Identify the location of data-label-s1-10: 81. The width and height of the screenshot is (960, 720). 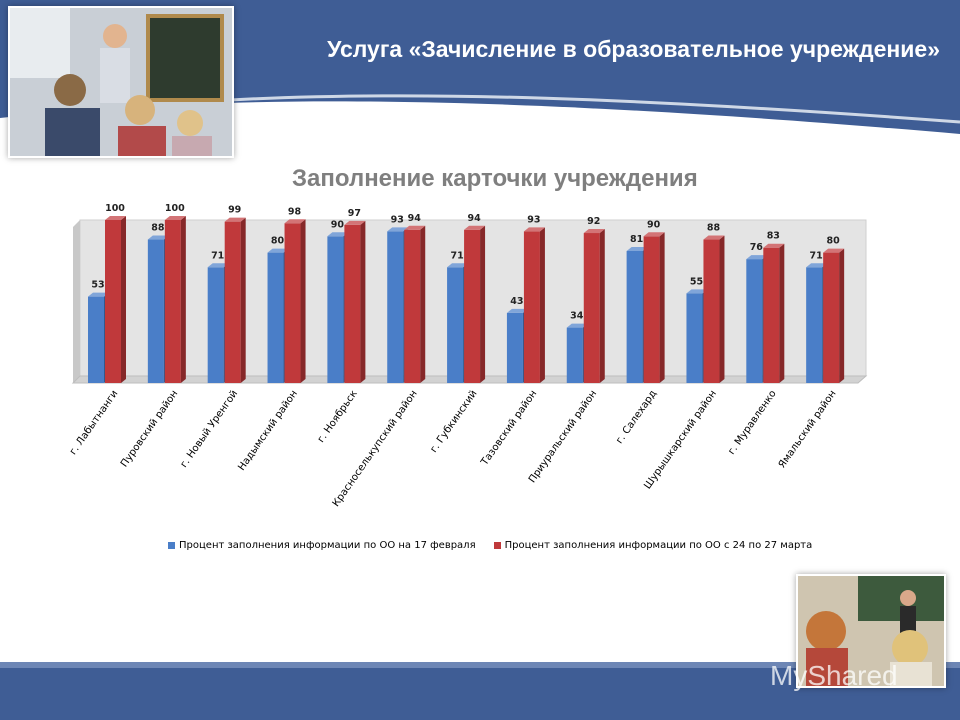
(636, 239).